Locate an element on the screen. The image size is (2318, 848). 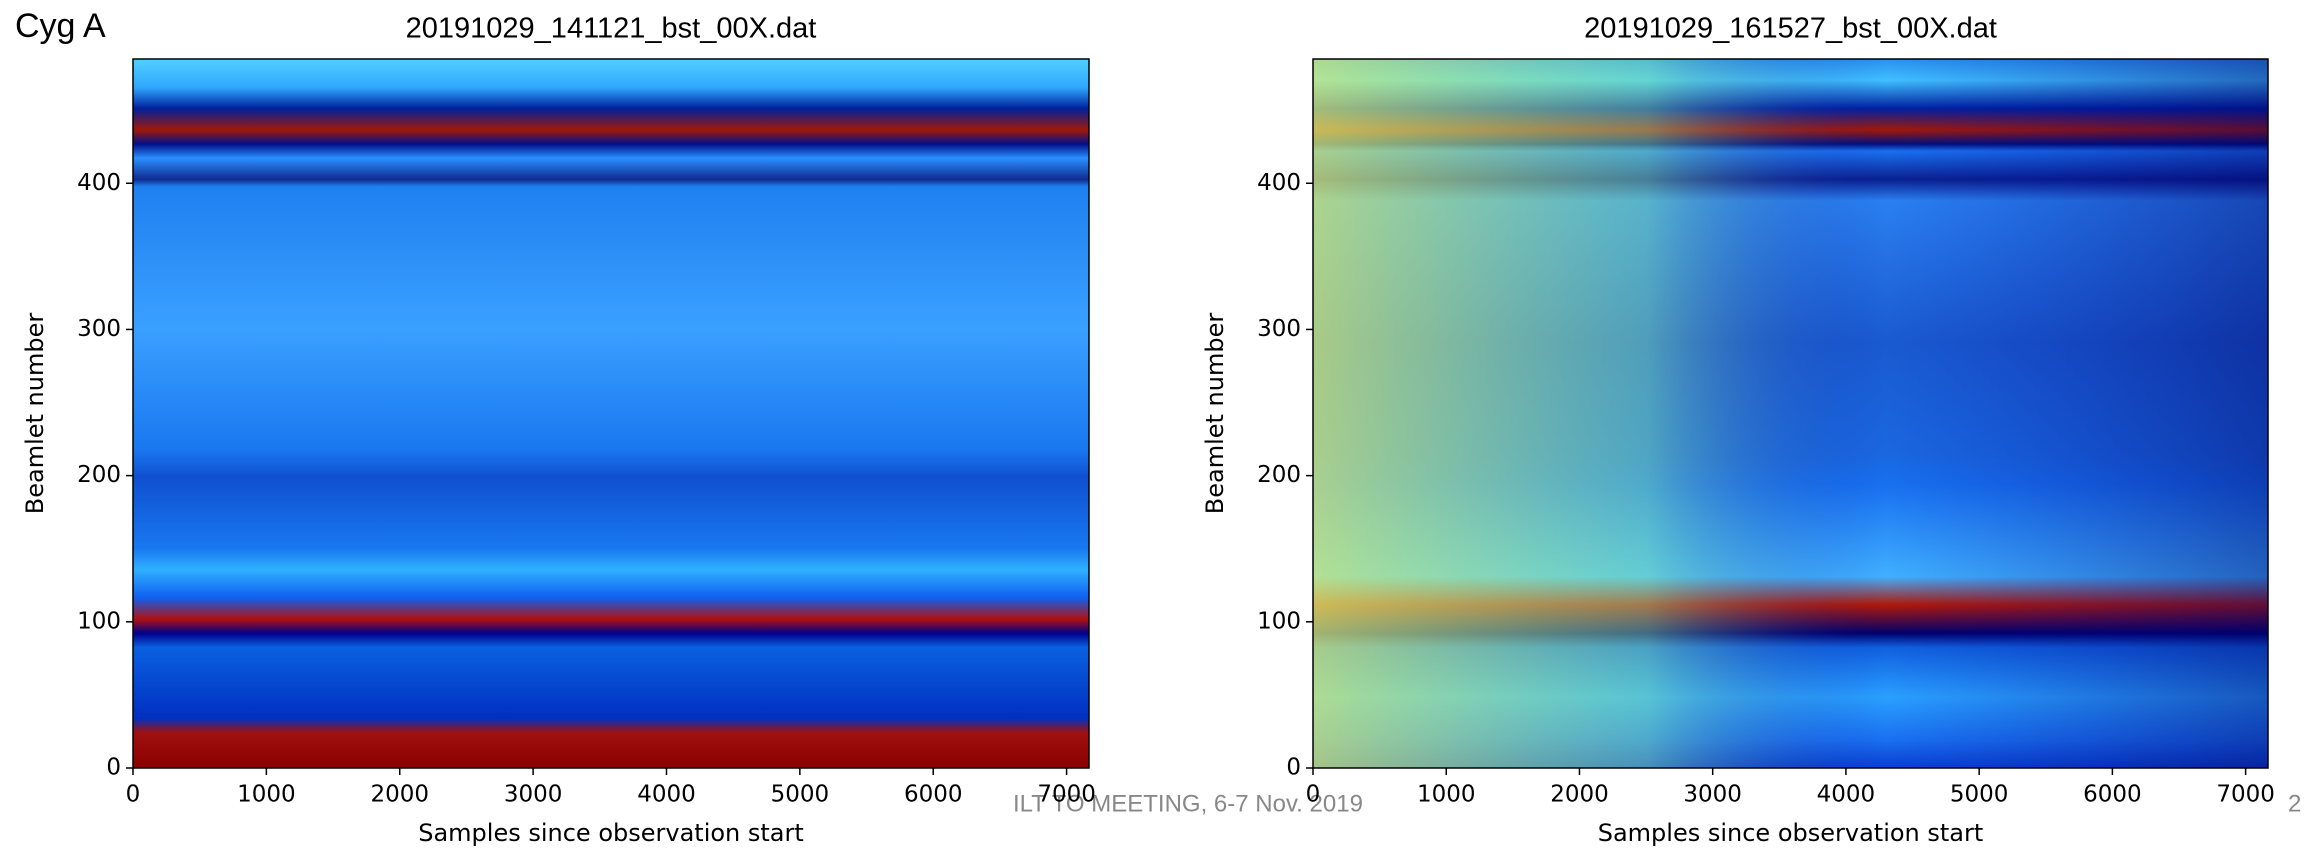
chart-title: 20191029_141121_bst_00X.dat is located at coordinates (611, 29).